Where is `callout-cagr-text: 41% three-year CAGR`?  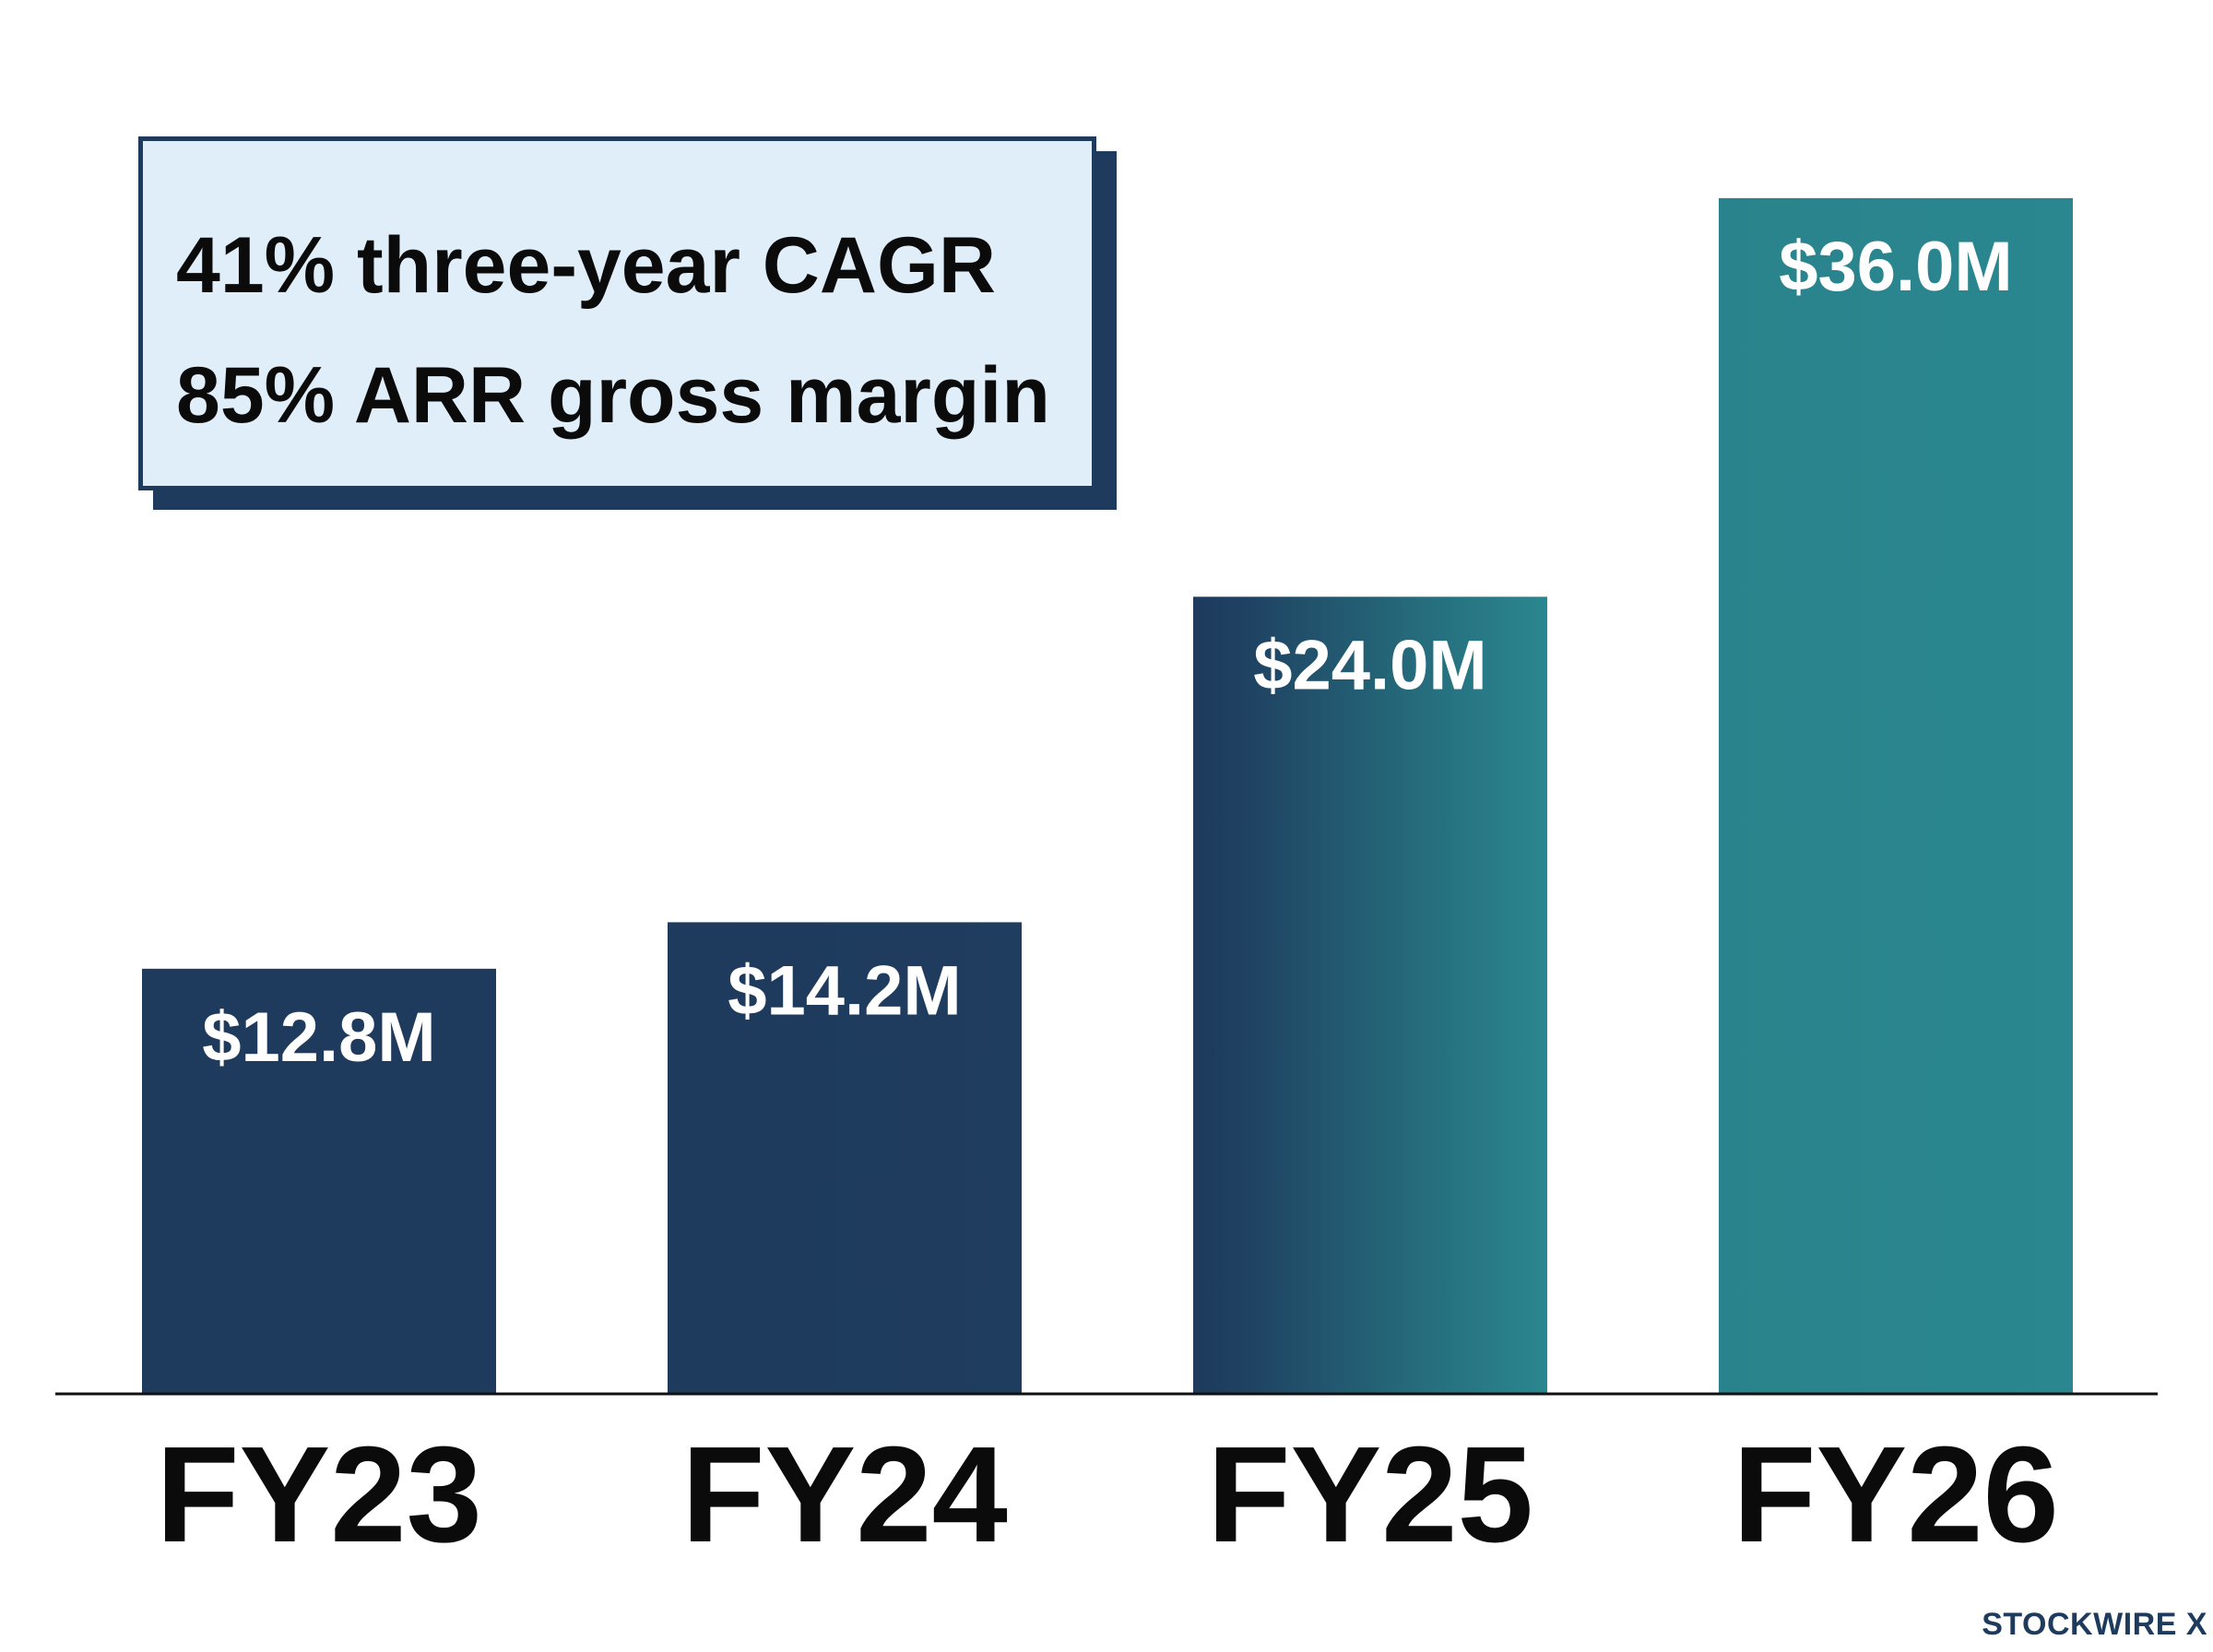
callout-cagr-text: 41% three-year CAGR is located at coordinates (586, 265).